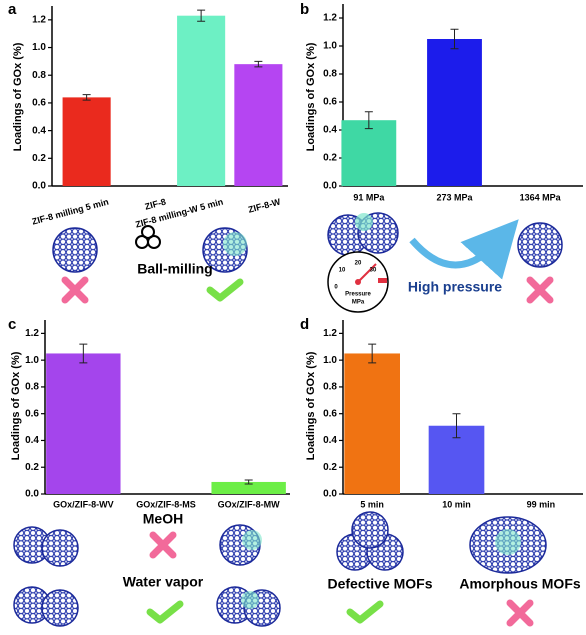 The width and height of the screenshot is (586, 635). What do you see at coordinates (372, 504) in the screenshot?
I see `x-tick-label: 5 min` at bounding box center [372, 504].